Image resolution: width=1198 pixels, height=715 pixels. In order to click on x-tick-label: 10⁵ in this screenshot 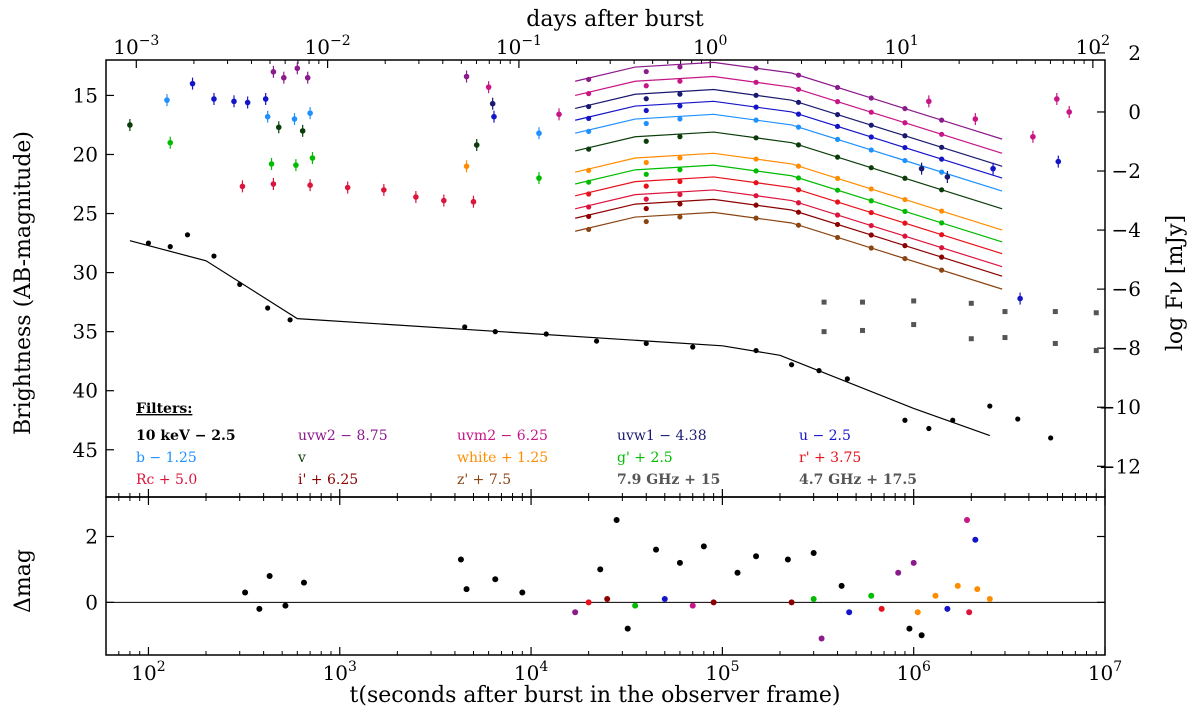, I will do `click(722, 672)`.